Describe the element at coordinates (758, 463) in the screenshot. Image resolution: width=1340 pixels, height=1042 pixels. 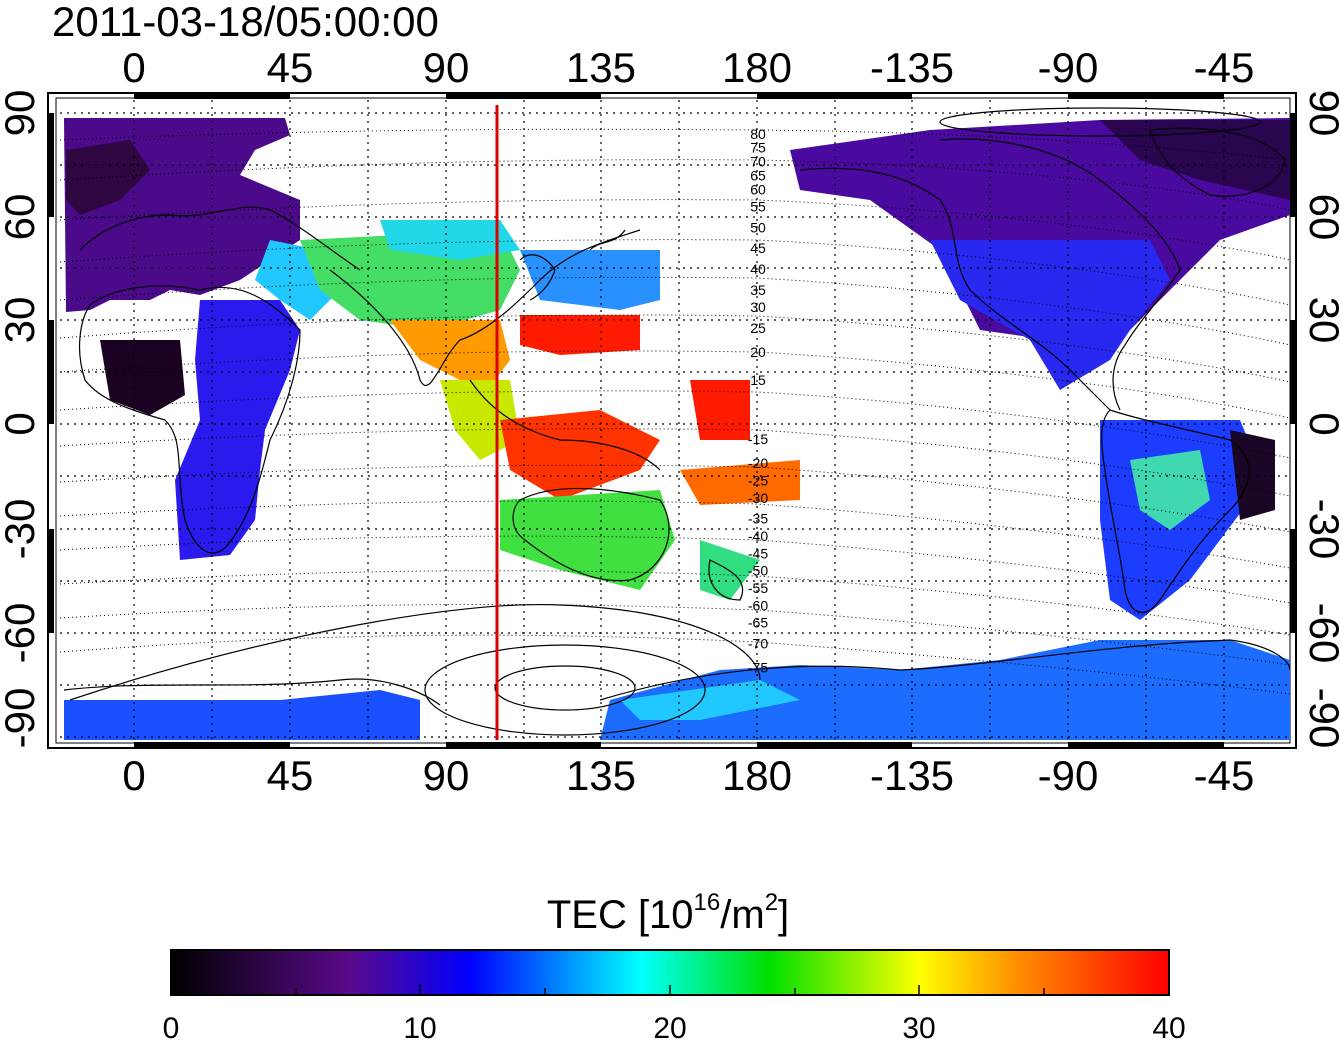
I see `contour-label: -20` at that location.